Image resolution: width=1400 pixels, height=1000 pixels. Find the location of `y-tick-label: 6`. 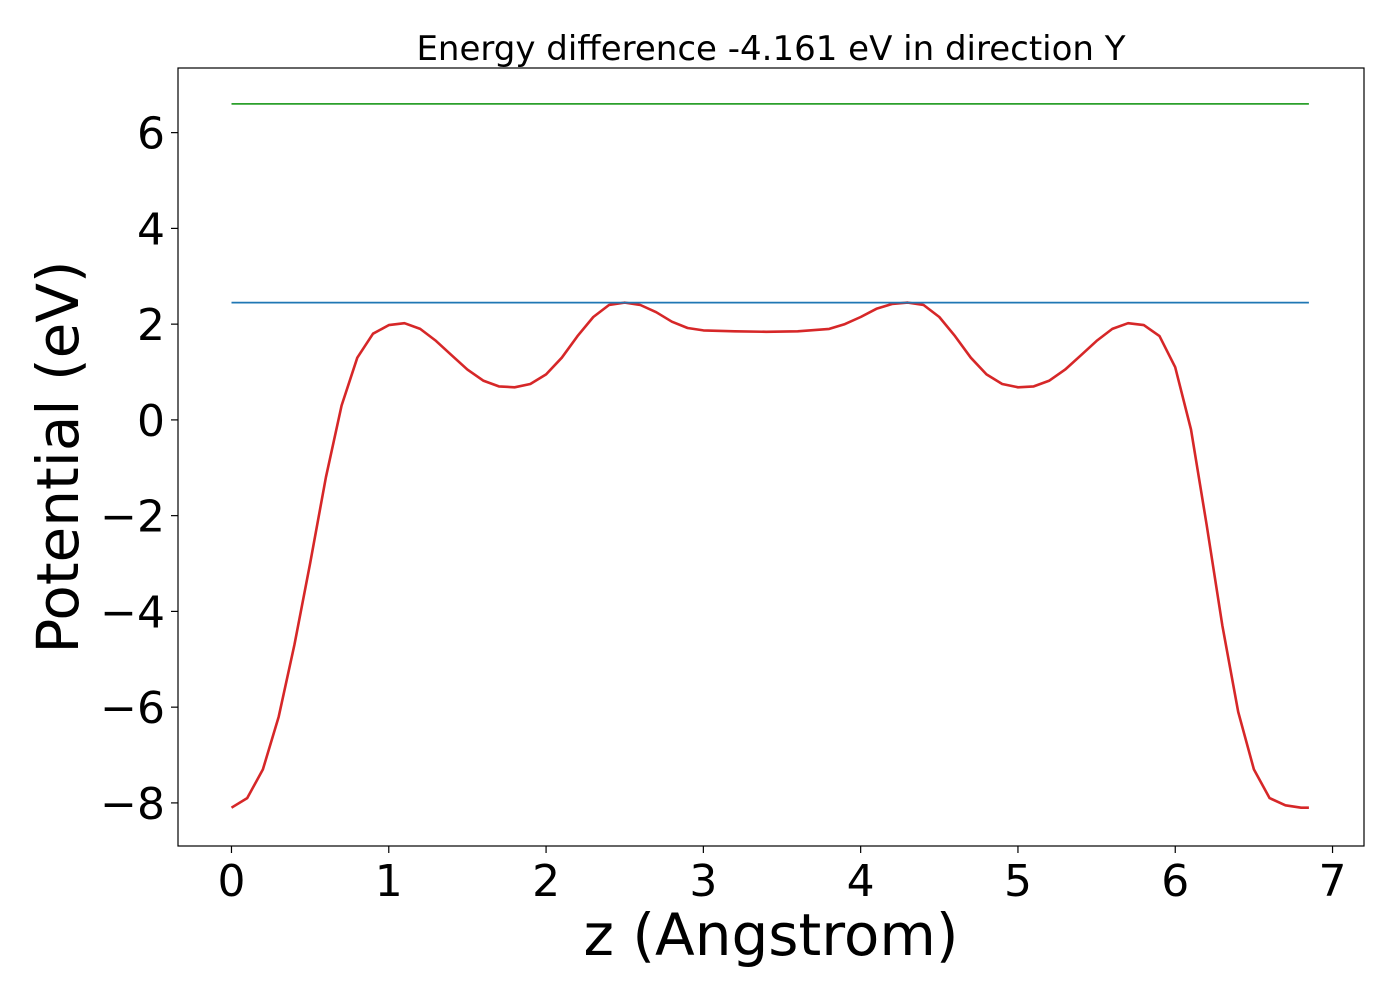

y-tick-label: 6 is located at coordinates (151, 134).